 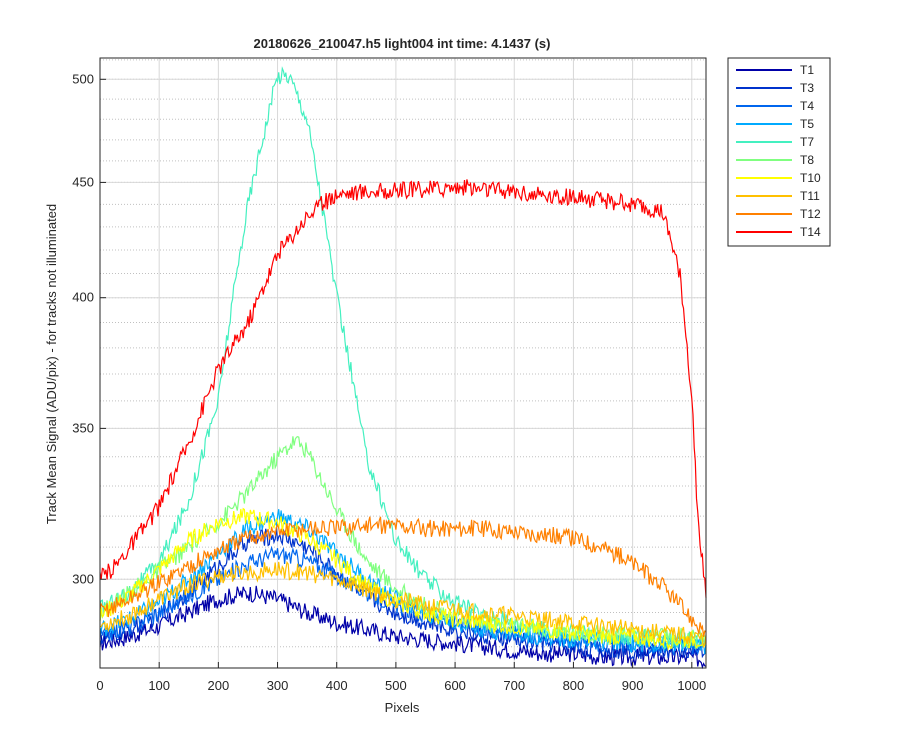 I want to click on series-line-t11, so click(x=403, y=604).